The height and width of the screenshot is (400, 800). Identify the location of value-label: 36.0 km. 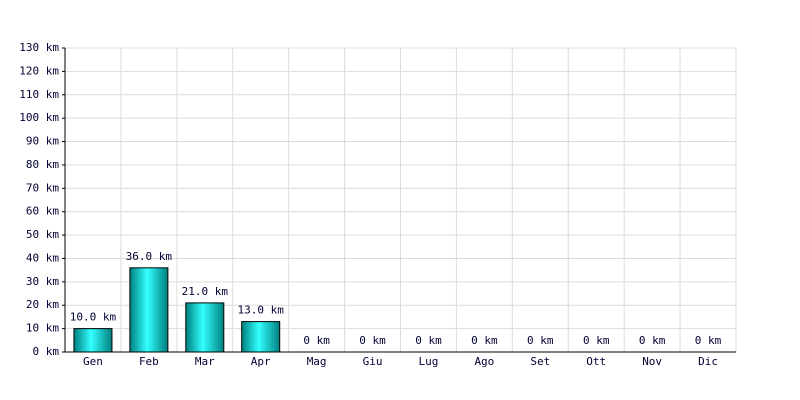
(149, 256).